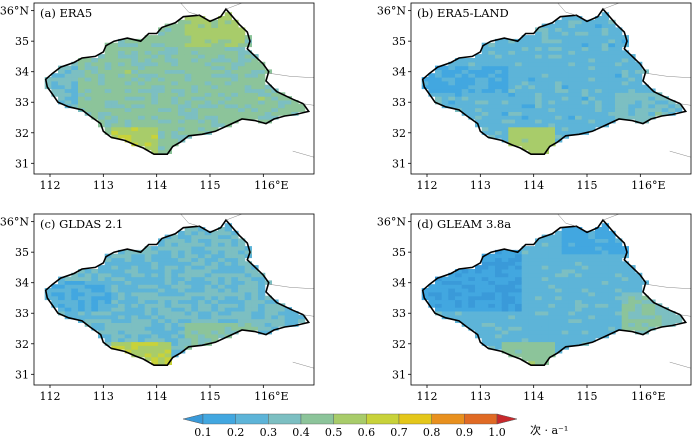 This screenshot has width=700, height=438. I want to click on colorbar-unit-label: 次 · a⁻¹, so click(549, 430).